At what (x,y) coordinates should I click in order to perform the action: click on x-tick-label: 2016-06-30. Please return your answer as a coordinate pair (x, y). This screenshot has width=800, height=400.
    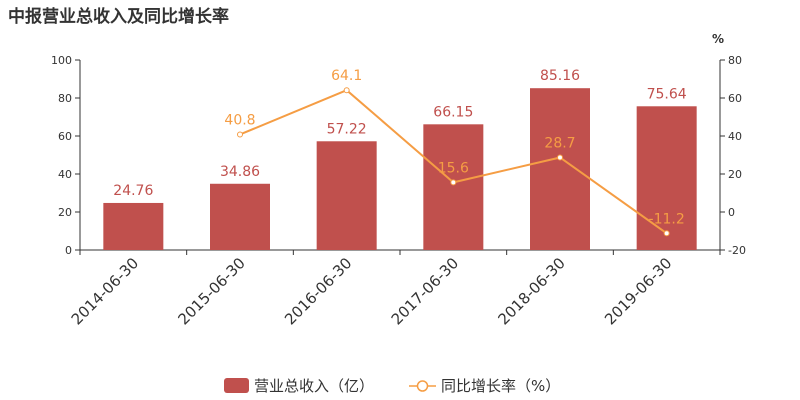
    Looking at the image, I should click on (318, 291).